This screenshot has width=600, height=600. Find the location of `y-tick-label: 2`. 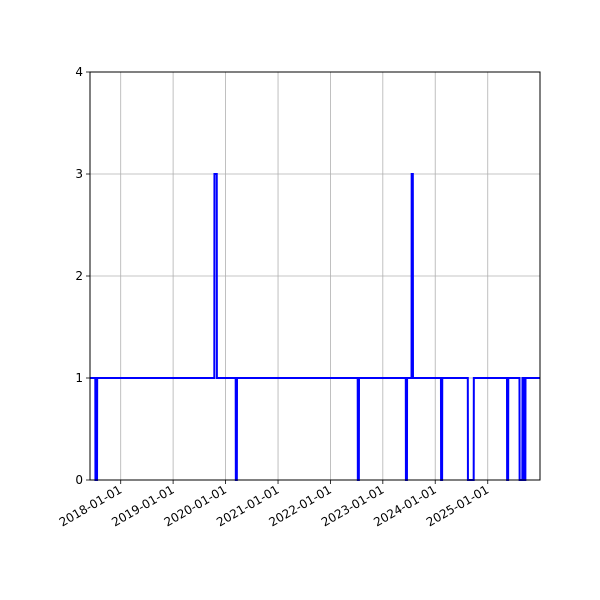

y-tick-label: 2 is located at coordinates (79, 276).